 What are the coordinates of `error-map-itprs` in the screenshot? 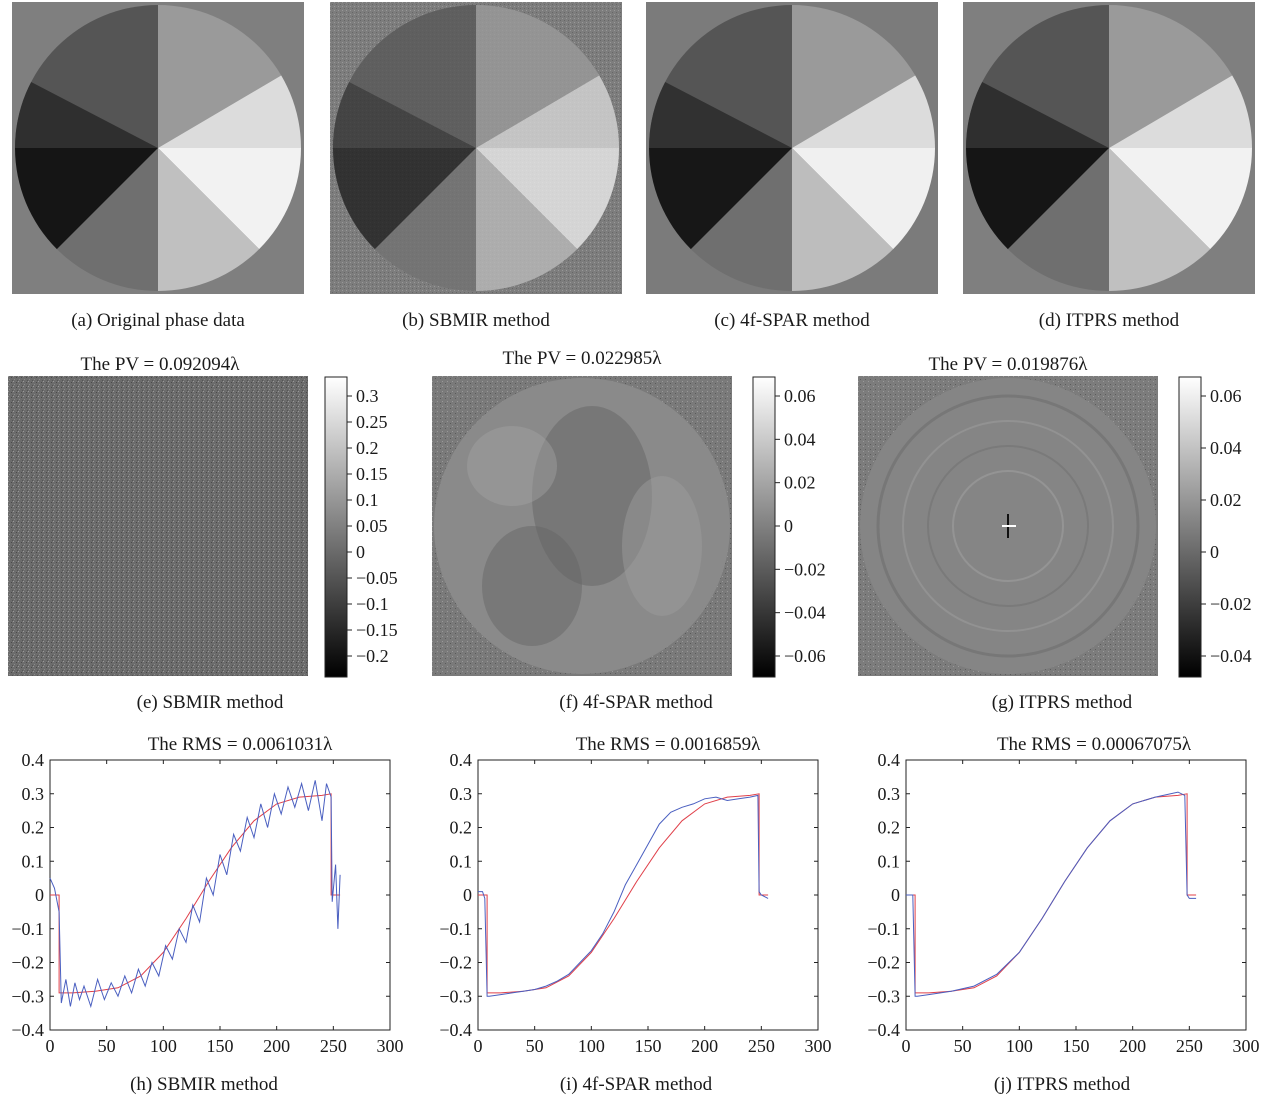 It's located at (1008, 526).